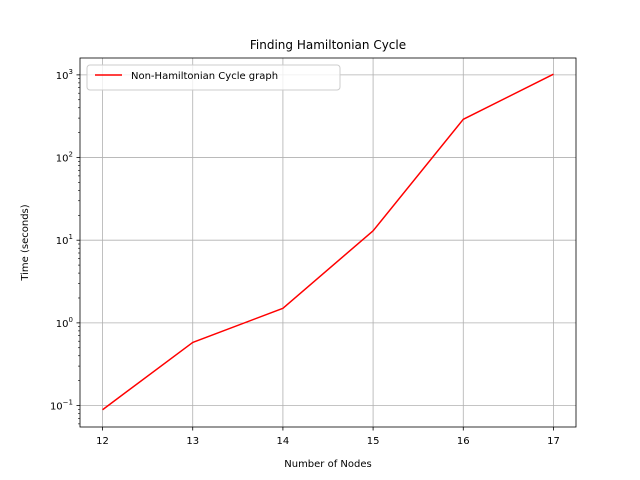 This screenshot has width=640, height=480. I want to click on x-tick-label: 15, so click(373, 441).